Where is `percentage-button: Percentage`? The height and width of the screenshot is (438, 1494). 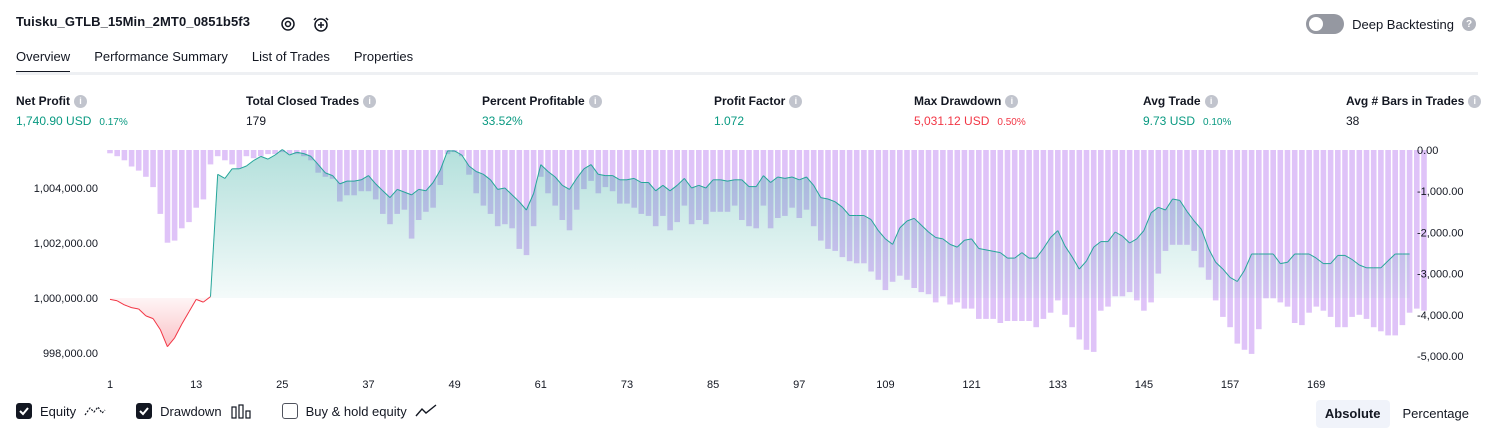
percentage-button: Percentage is located at coordinates (1436, 413).